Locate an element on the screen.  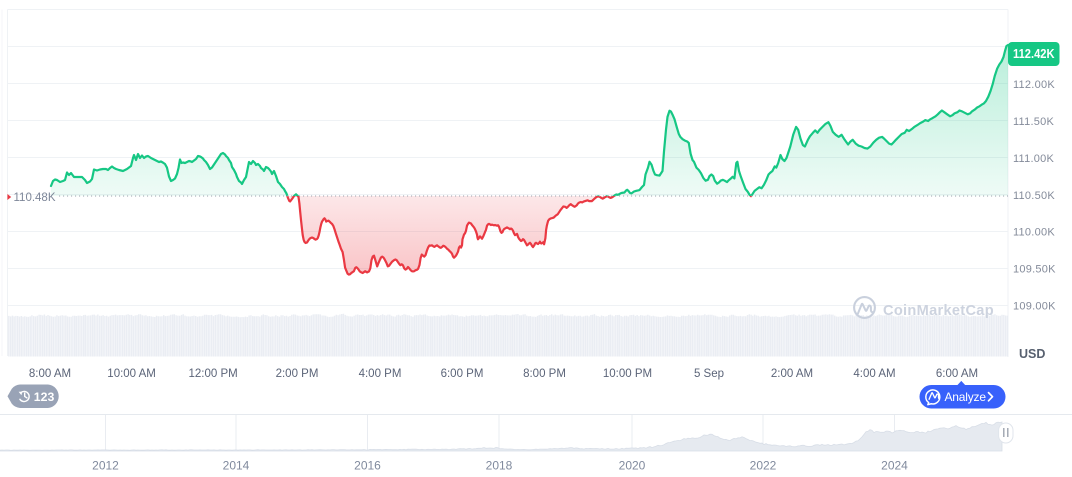
svg-text: 8:00 AM is located at coordinates (50, 374).